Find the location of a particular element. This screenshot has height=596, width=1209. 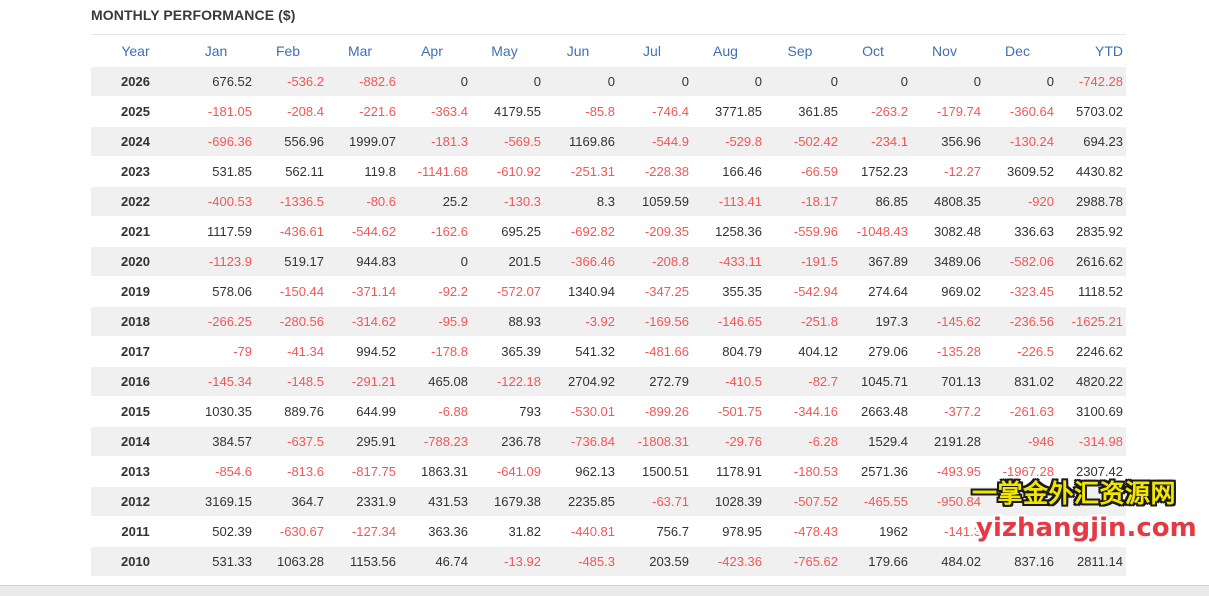

month-value-cell: 701.13 is located at coordinates (944, 381).